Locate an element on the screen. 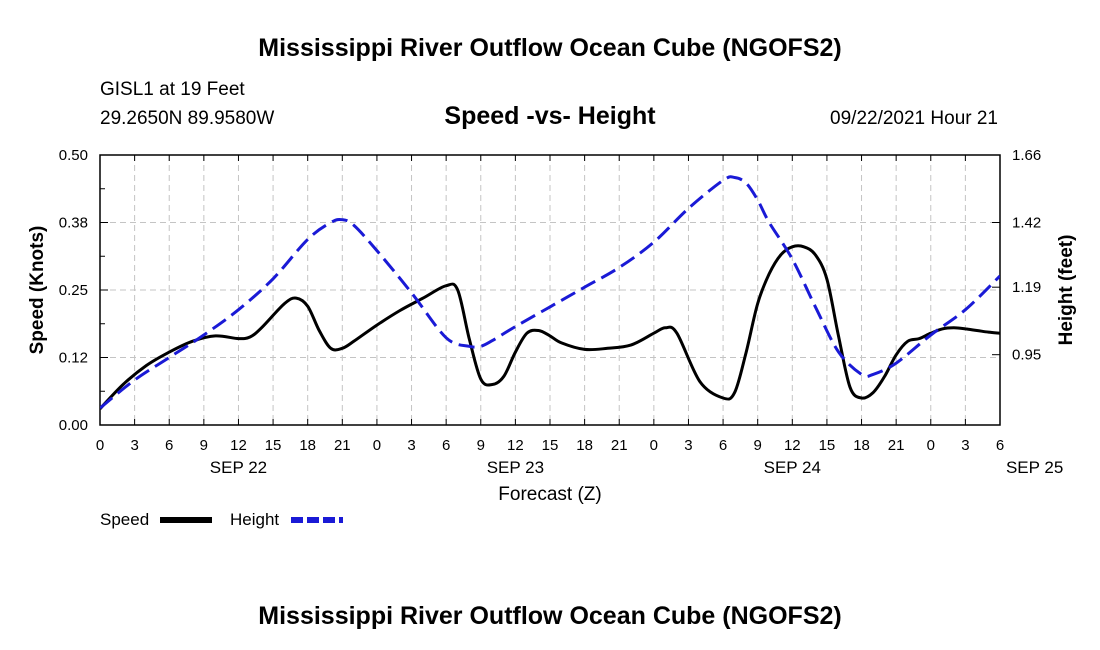 This screenshot has height=650, width=1100. y-left-tick-label: 0.25 is located at coordinates (73, 290).